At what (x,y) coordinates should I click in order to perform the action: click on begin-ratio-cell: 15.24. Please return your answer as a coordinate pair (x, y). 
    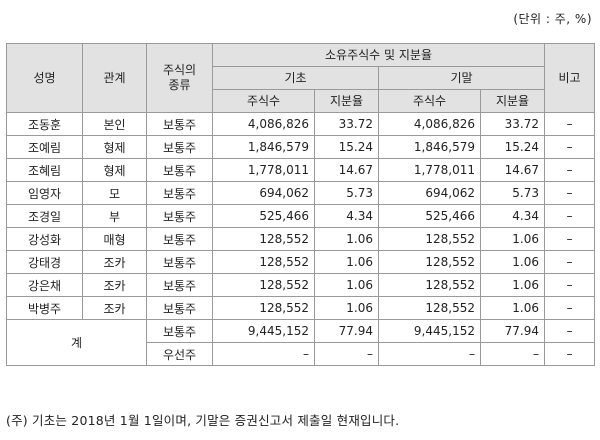
    Looking at the image, I should click on (346, 147).